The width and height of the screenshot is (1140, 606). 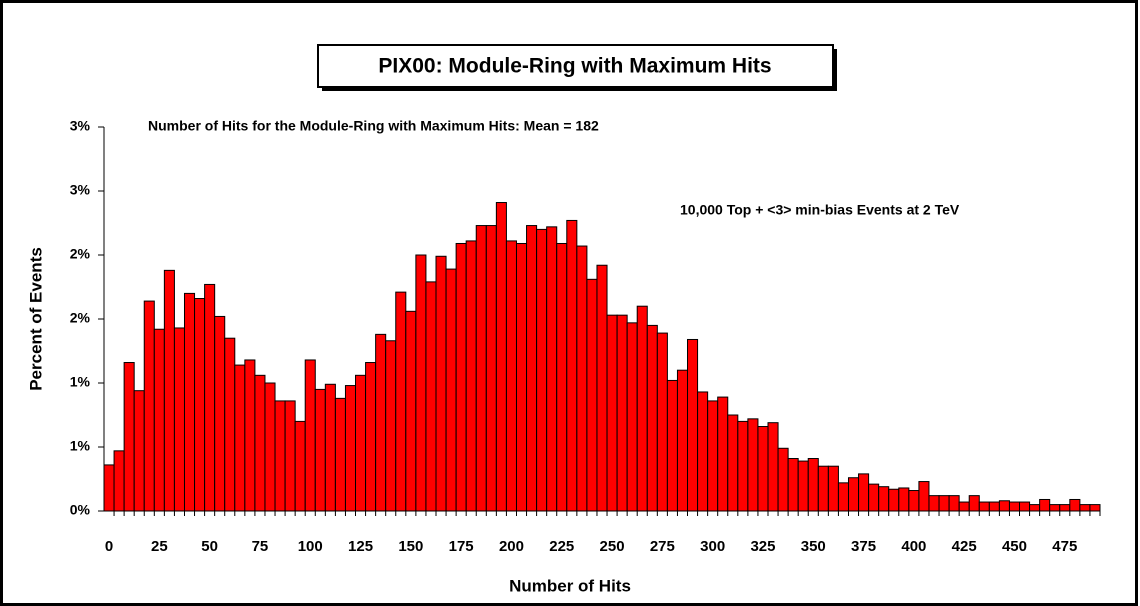 What do you see at coordinates (410, 546) in the screenshot?
I see `x-tick-label: 150` at bounding box center [410, 546].